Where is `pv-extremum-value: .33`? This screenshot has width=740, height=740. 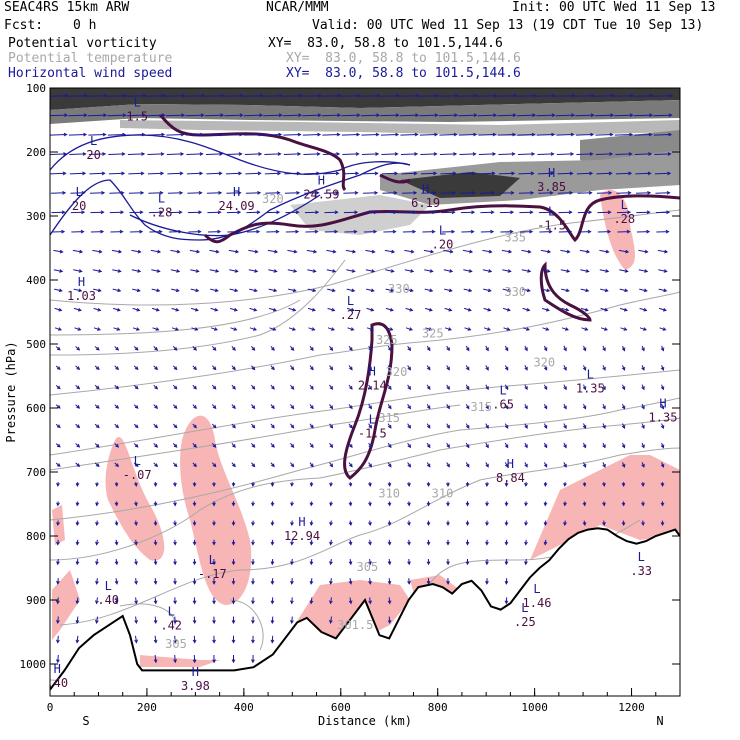 pv-extremum-value: .33 is located at coordinates (641, 571).